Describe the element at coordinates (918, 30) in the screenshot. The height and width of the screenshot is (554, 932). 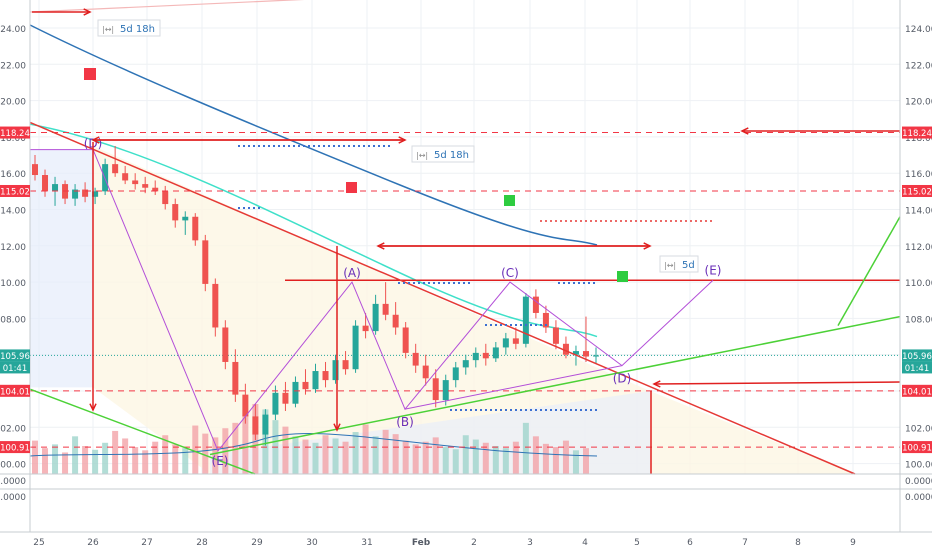
I see `y-tick-right: 124.00` at that location.